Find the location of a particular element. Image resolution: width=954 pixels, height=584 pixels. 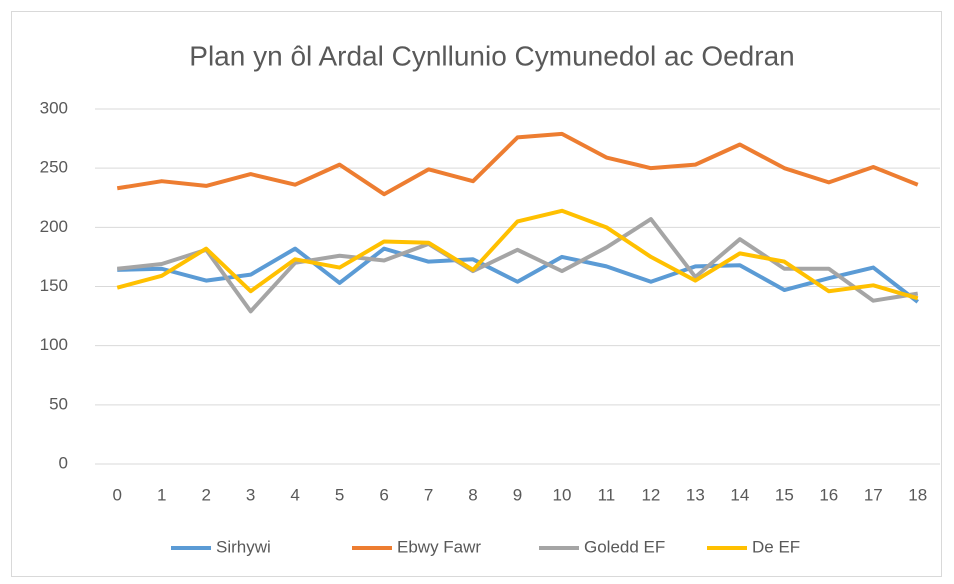

x-tick-label: 13 is located at coordinates (695, 494).